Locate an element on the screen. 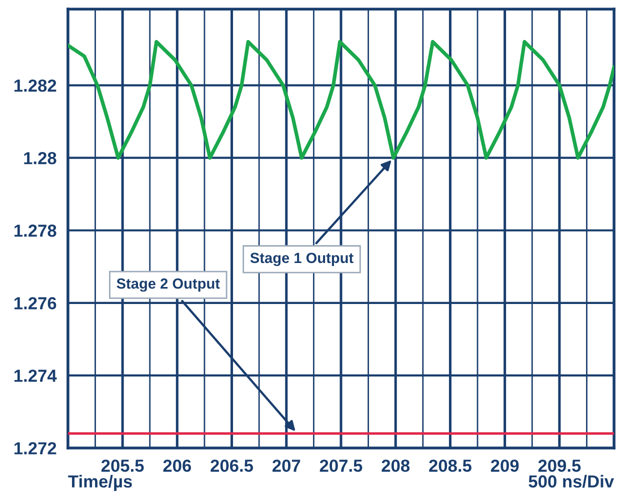 This screenshot has width=635, height=497. text: 500 ns/Div is located at coordinates (571, 481).